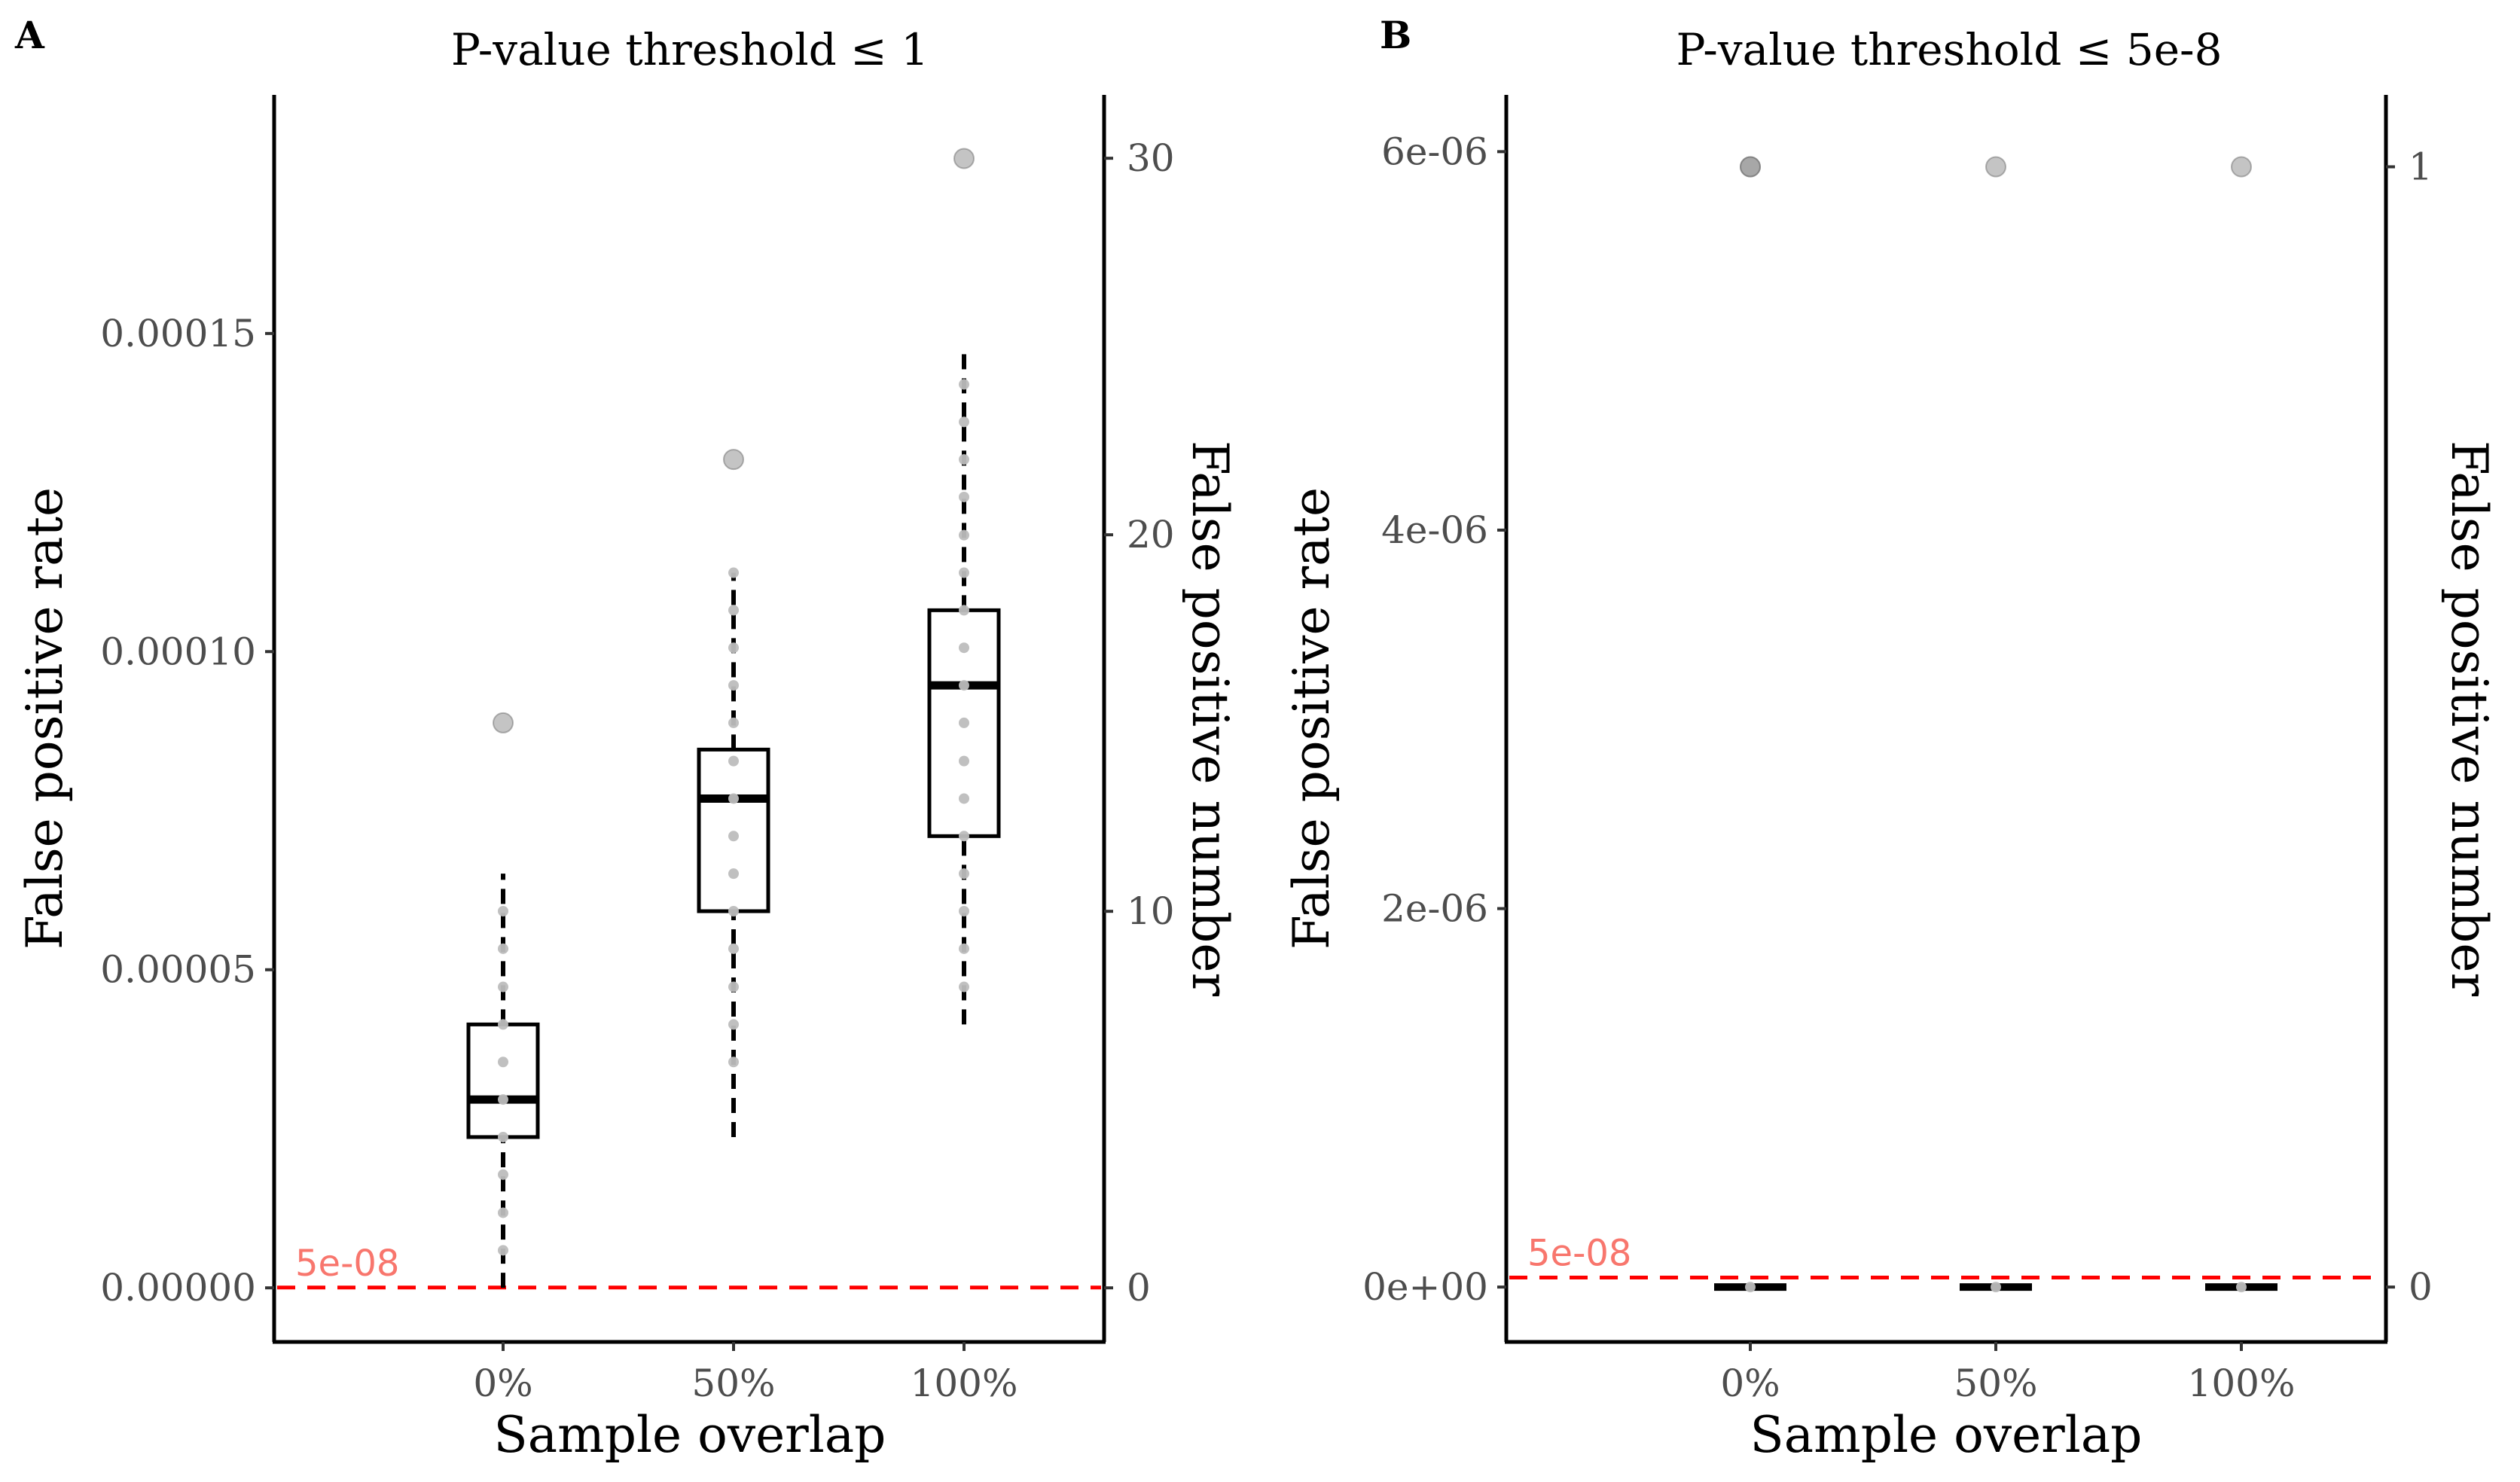 This screenshot has height=1482, width=2520. What do you see at coordinates (29, 35) in the screenshot?
I see `panel-tag-a: A` at bounding box center [29, 35].